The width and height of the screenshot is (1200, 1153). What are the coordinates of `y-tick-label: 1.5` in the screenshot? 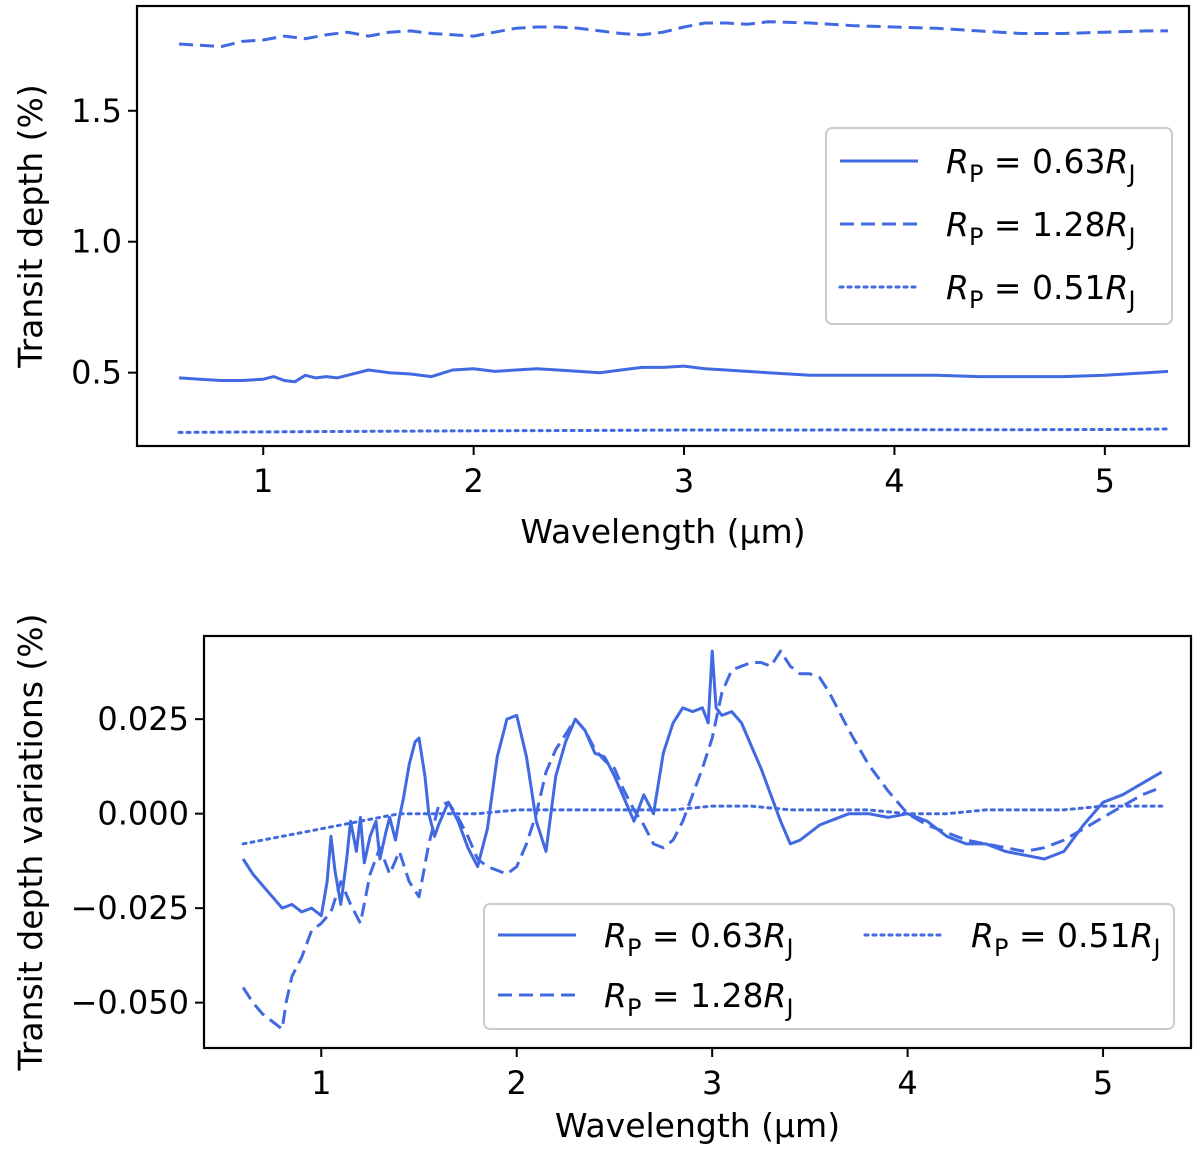 It's located at (96, 111).